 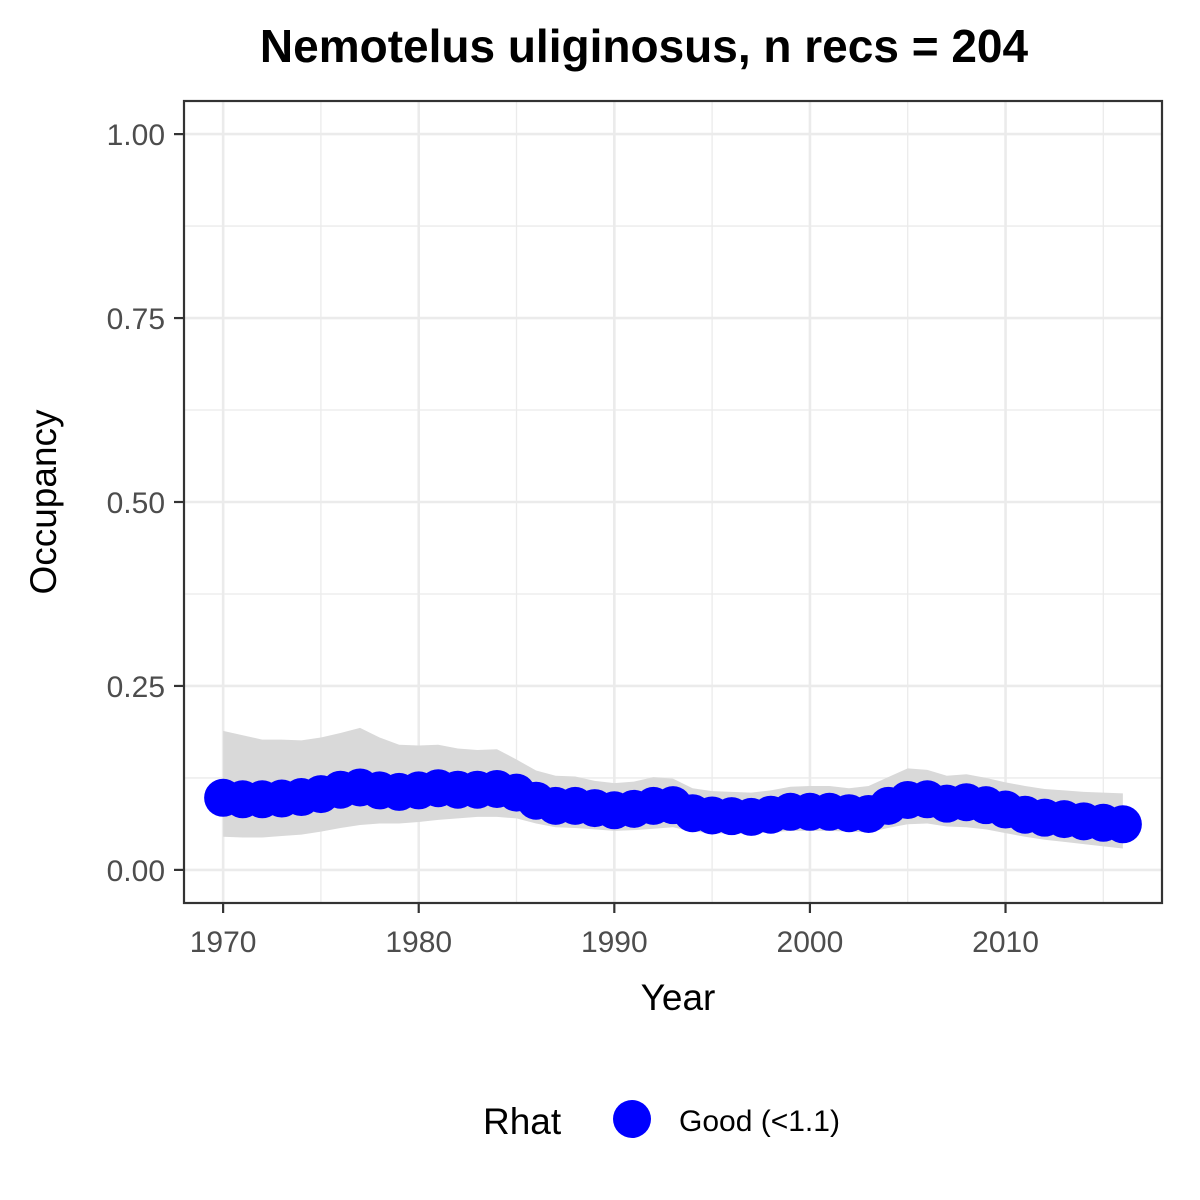 I want to click on chart-title: Nemotelus uliginosus, n recs = 204, so click(x=644, y=46).